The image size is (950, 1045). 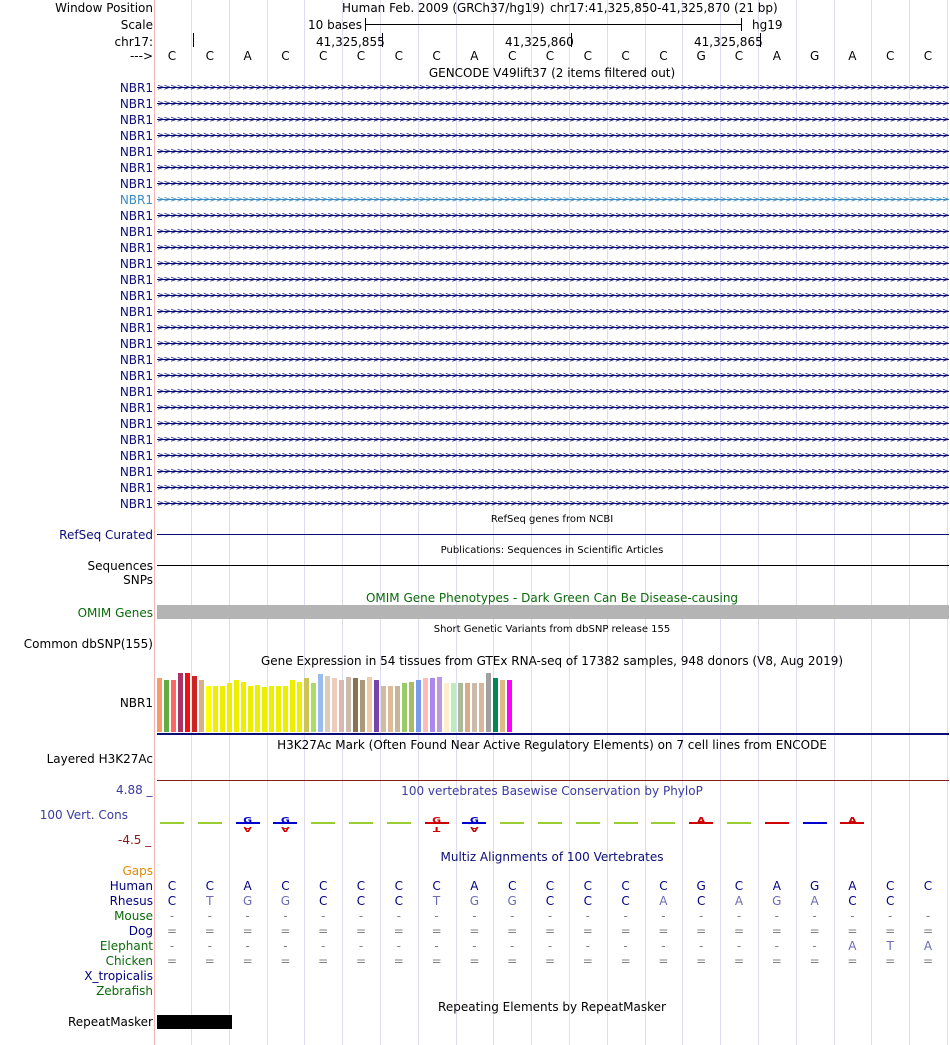 What do you see at coordinates (83, 815) in the screenshot?
I see `phylop-label: 100 Vert. Cons` at bounding box center [83, 815].